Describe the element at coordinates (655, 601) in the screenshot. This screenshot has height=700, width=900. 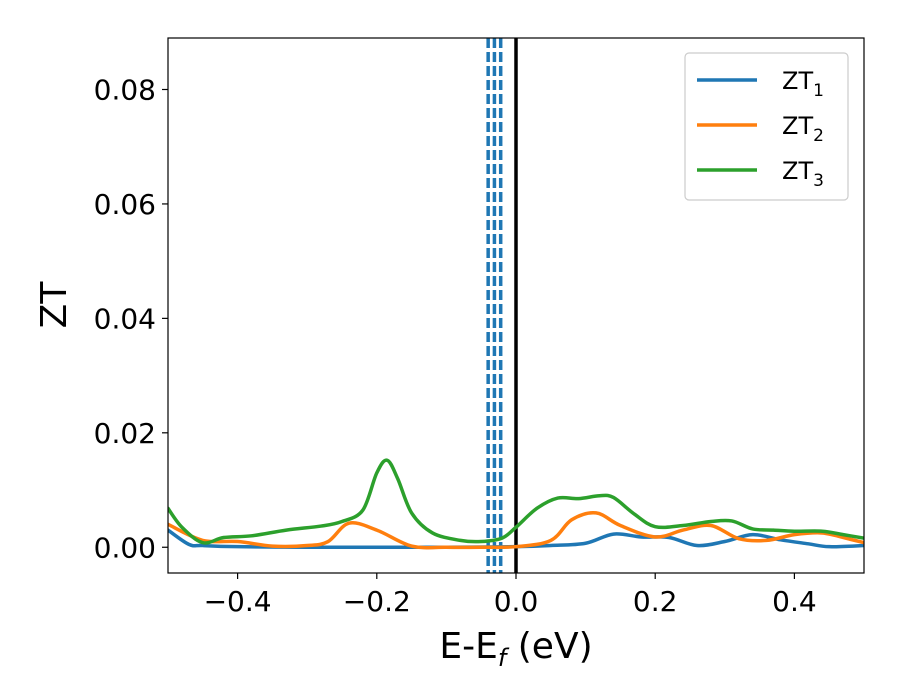
I see `x-tick-label: 0.2` at that location.